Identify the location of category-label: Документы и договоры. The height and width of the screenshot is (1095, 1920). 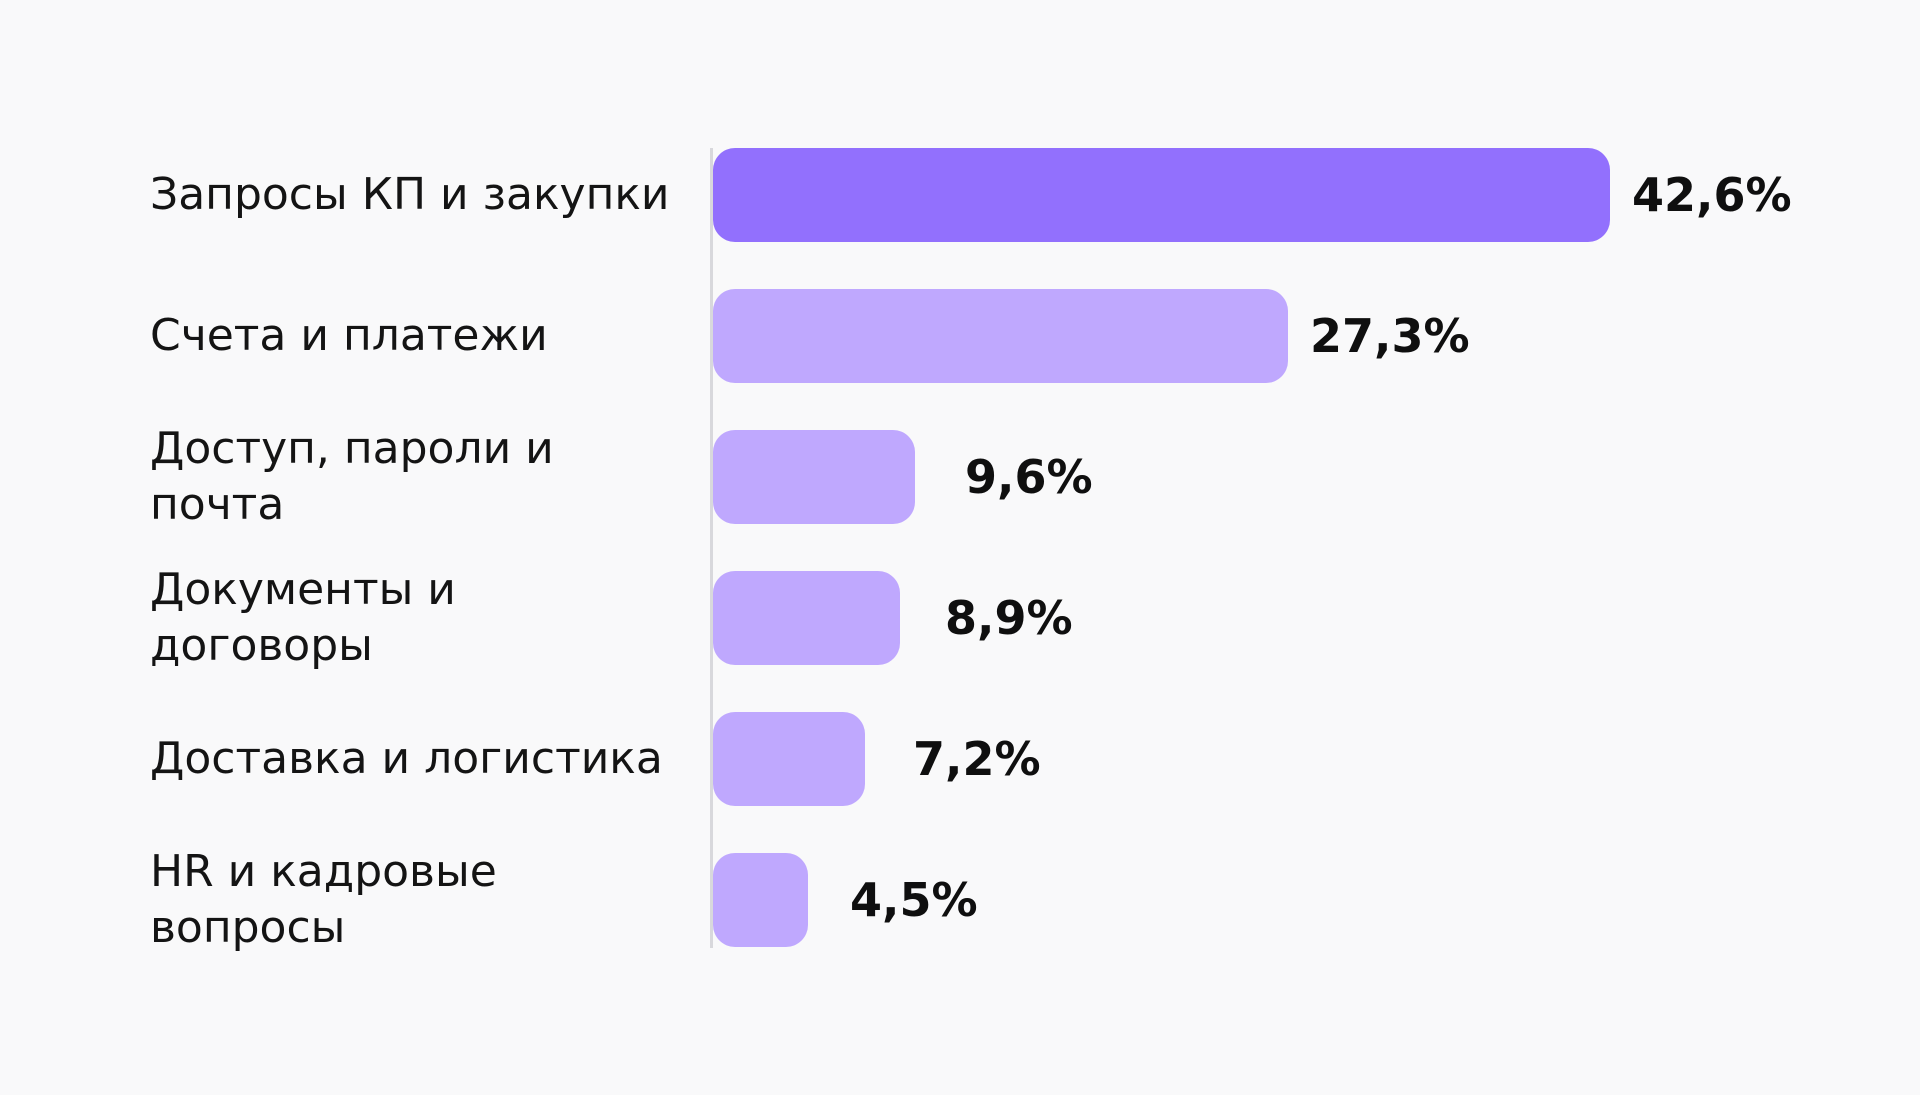
(303, 617).